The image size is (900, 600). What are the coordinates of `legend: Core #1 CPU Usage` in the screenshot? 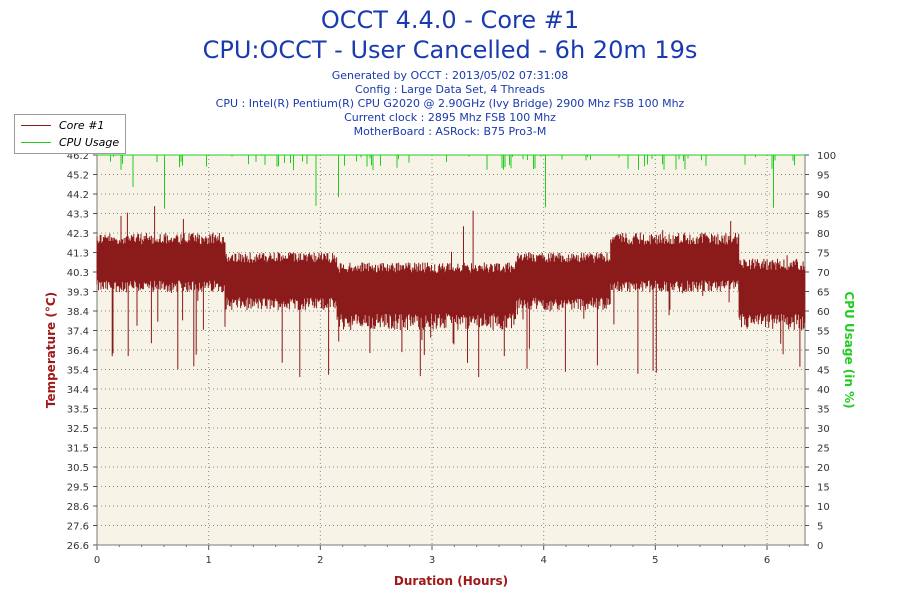 It's located at (70, 134).